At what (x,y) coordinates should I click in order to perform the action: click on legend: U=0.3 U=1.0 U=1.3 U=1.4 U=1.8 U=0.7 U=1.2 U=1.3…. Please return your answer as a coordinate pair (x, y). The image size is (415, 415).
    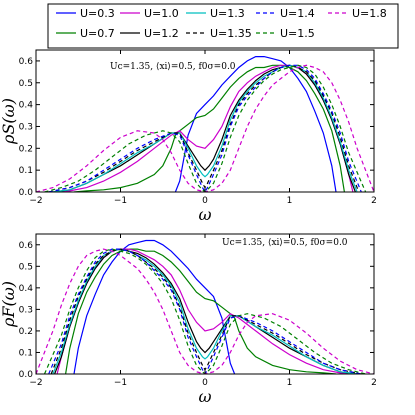
    Looking at the image, I should click on (223, 26).